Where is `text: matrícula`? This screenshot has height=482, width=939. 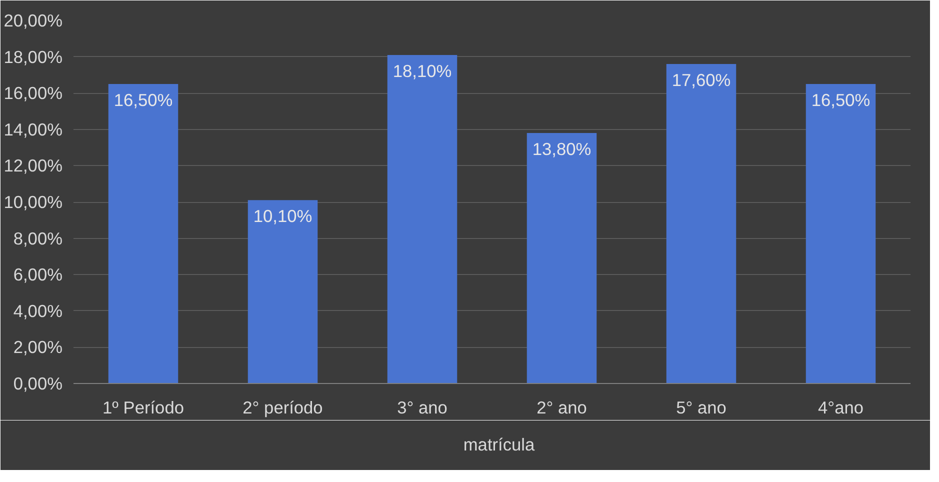
text: matrícula is located at coordinates (499, 445).